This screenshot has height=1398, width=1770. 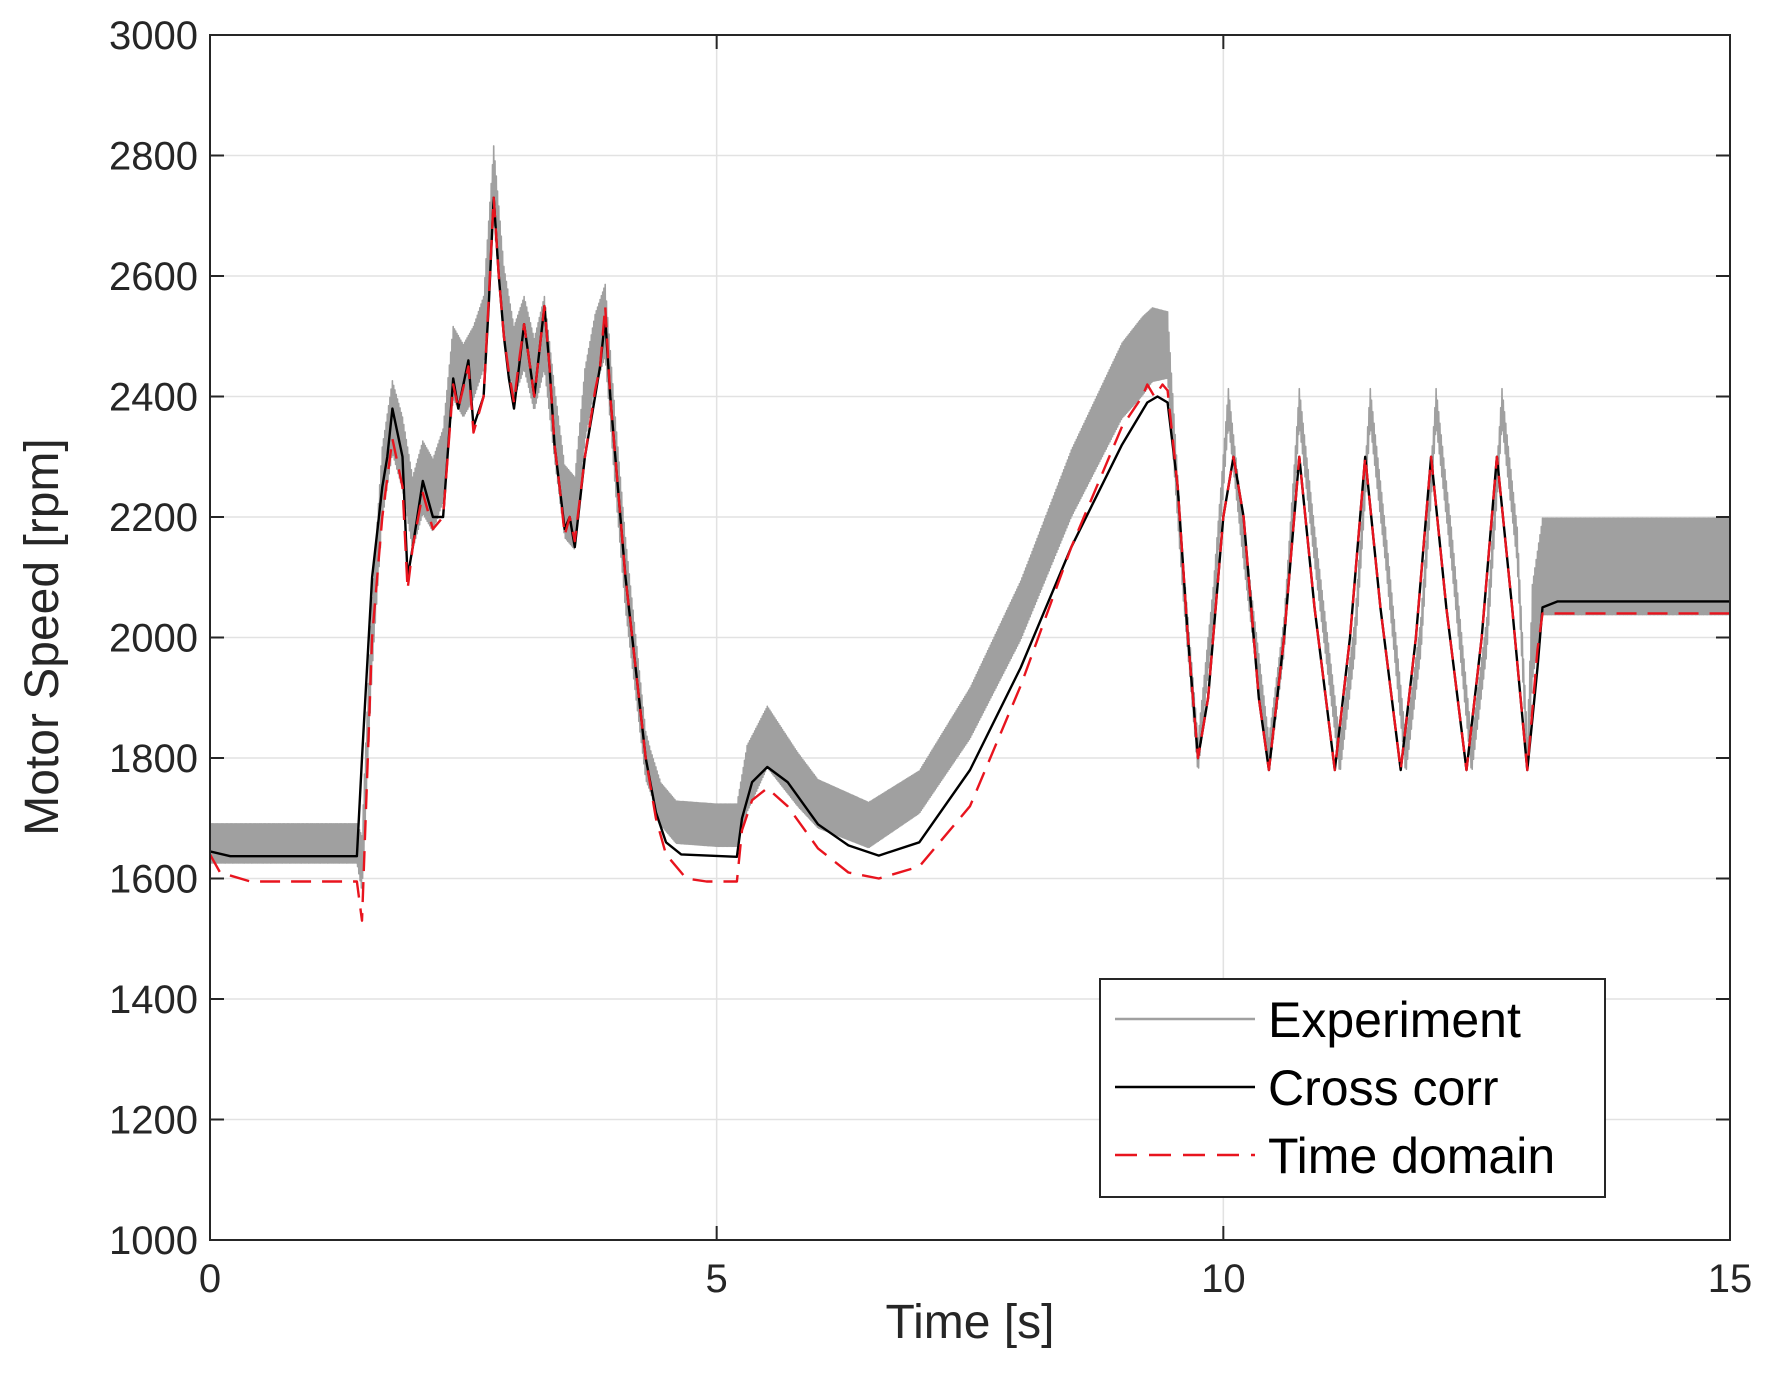 What do you see at coordinates (210, 1279) in the screenshot?
I see `x-tick-label: 0` at bounding box center [210, 1279].